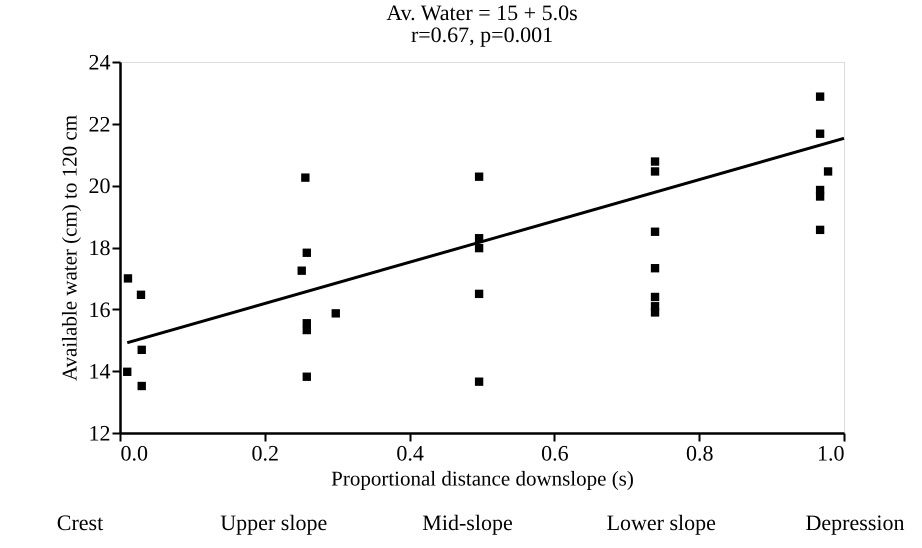  Describe the element at coordinates (99, 62) in the screenshot. I see `y-tick-label: 24` at that location.